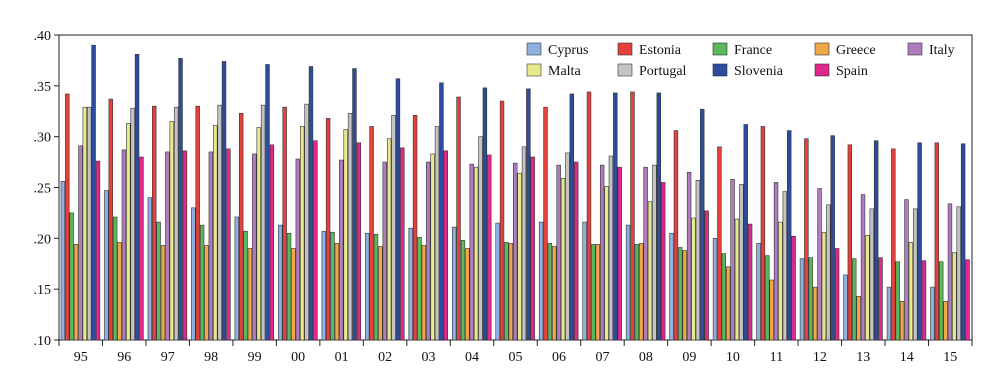 This screenshot has width=982, height=375. Describe the element at coordinates (43, 138) in the screenshot. I see `y-tick-label: .30` at that location.